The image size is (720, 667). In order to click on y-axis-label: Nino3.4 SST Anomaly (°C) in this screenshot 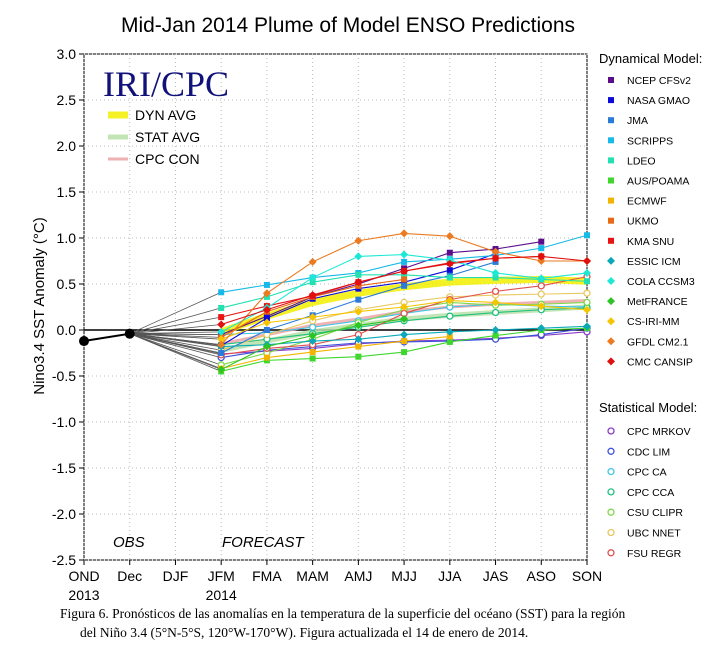, I will do `click(39, 305)`.